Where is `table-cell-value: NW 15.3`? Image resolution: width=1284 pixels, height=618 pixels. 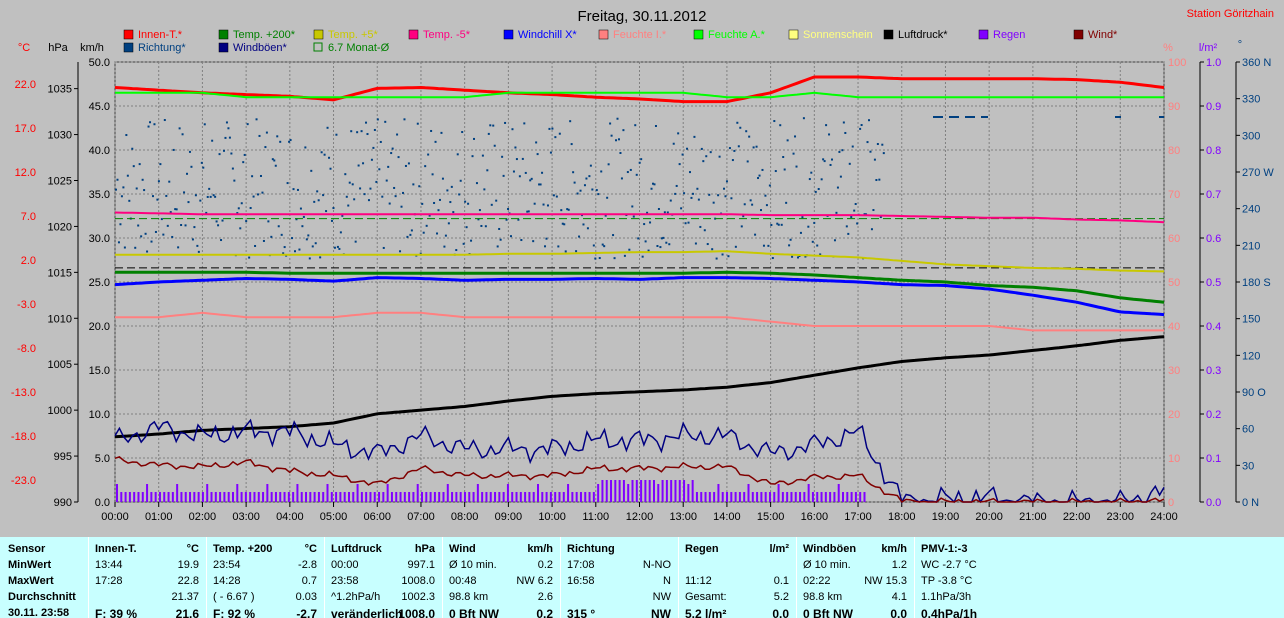 table-cell-value: NW 15.3 is located at coordinates (885, 581).